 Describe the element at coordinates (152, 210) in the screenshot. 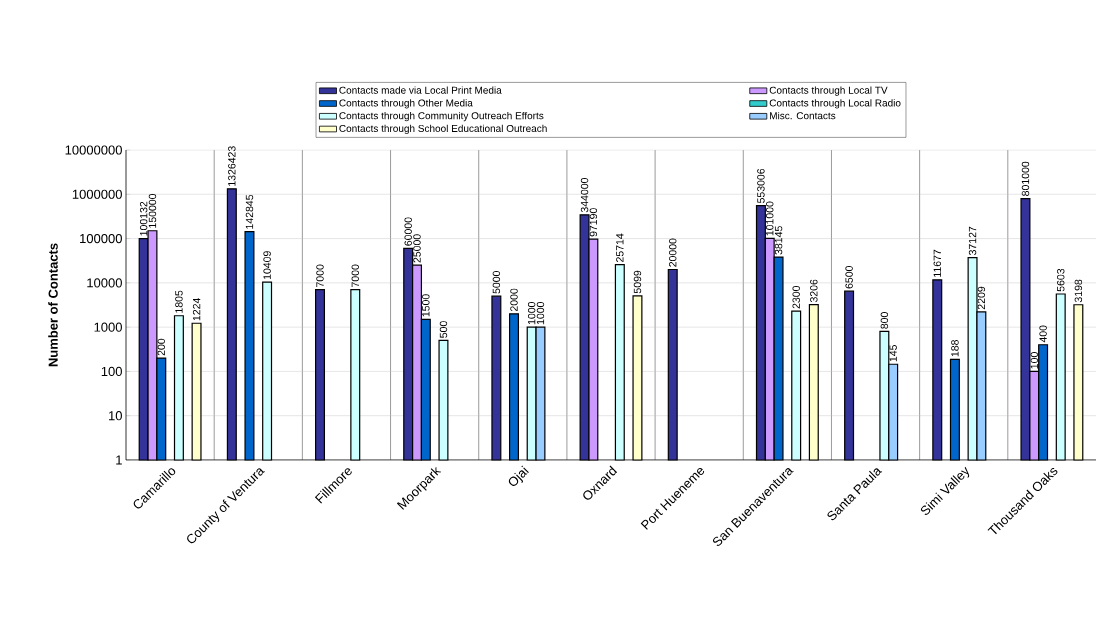

I see `data-label: 150000` at that location.